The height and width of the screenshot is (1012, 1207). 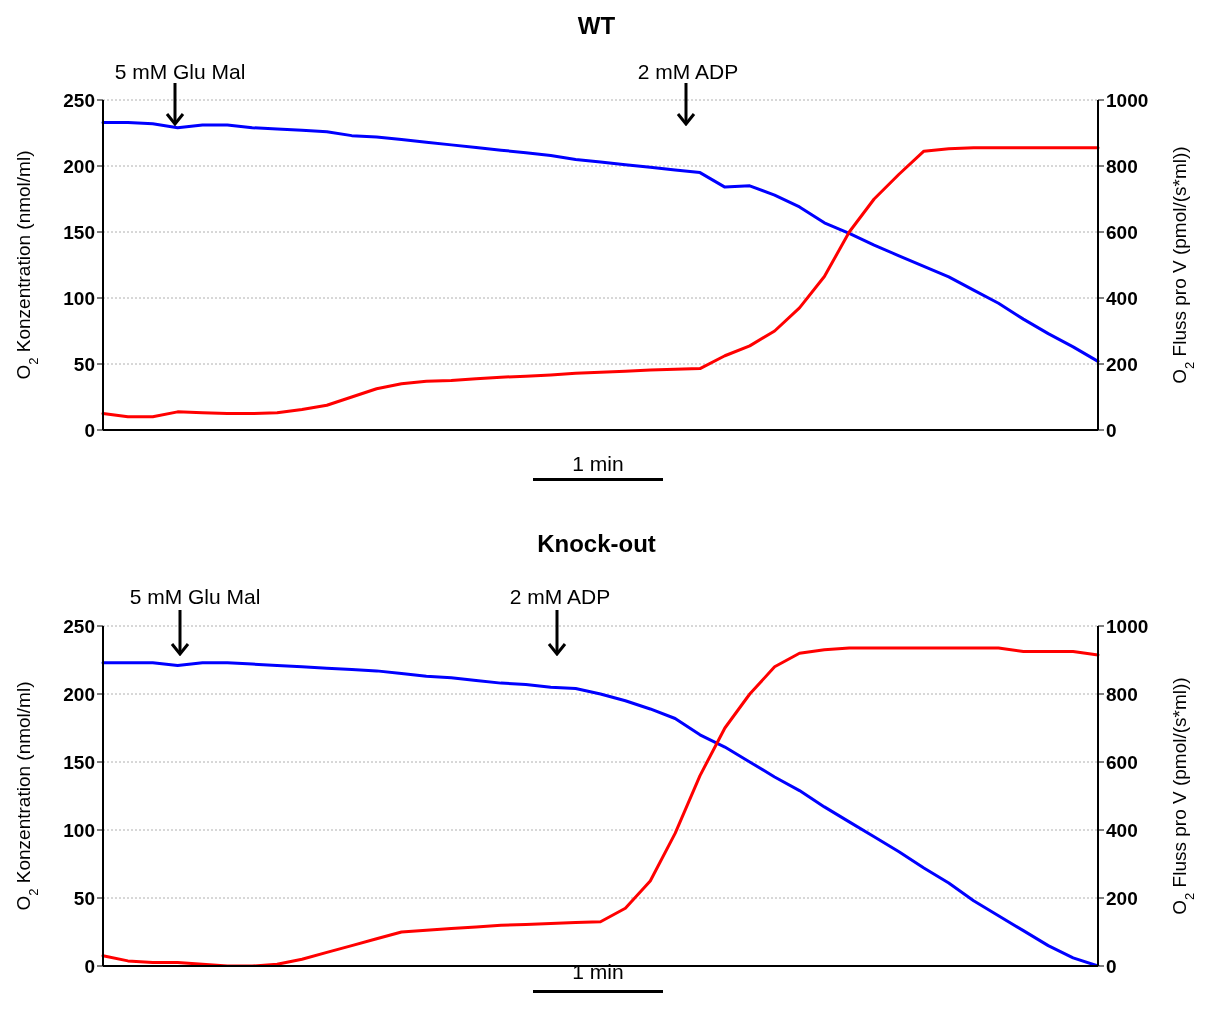 What do you see at coordinates (598, 464) in the screenshot?
I see `text: 1 min` at bounding box center [598, 464].